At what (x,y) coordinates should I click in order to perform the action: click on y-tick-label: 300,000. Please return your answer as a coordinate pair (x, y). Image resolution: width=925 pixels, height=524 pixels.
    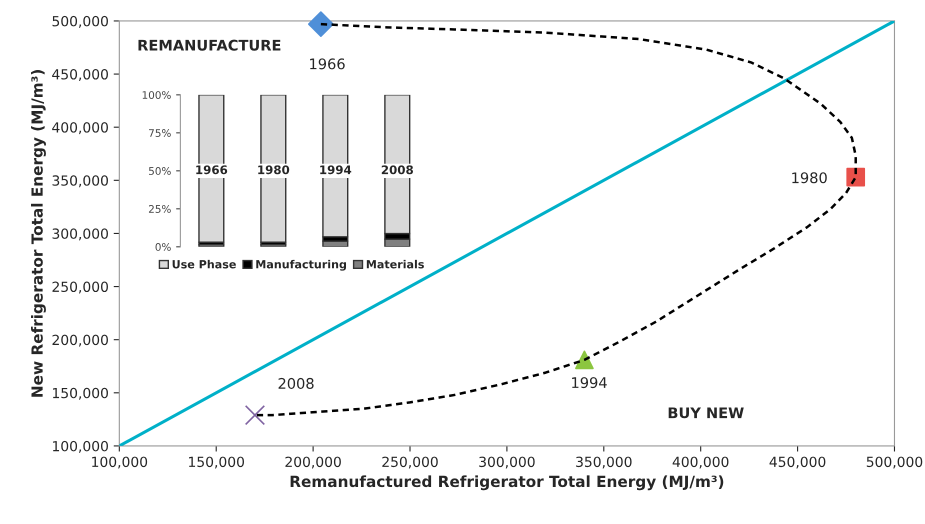
    Looking at the image, I should click on (80, 234).